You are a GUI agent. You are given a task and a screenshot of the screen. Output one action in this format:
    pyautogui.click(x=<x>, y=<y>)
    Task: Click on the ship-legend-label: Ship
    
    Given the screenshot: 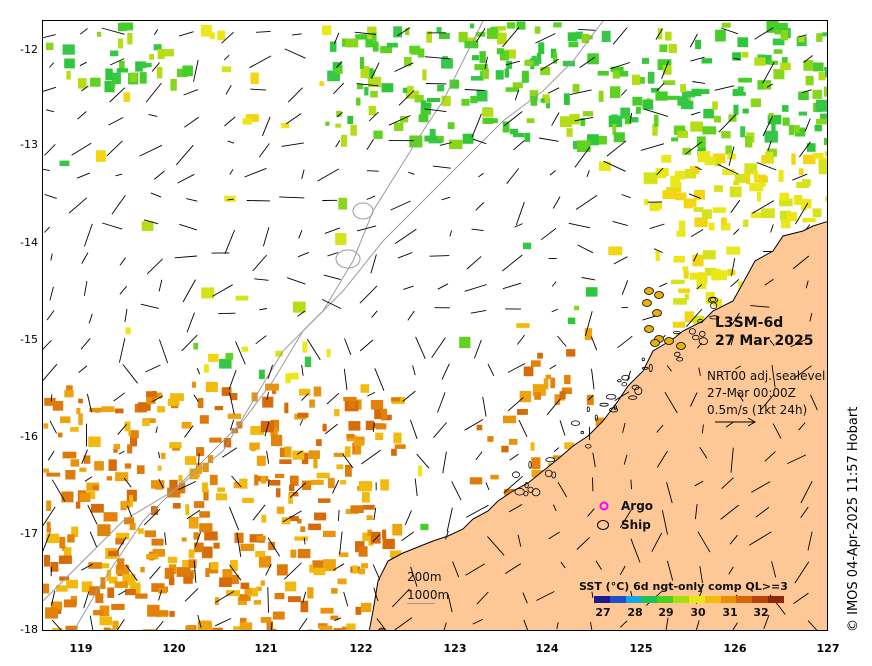 What is the action you would take?
    pyautogui.click(x=636, y=525)
    